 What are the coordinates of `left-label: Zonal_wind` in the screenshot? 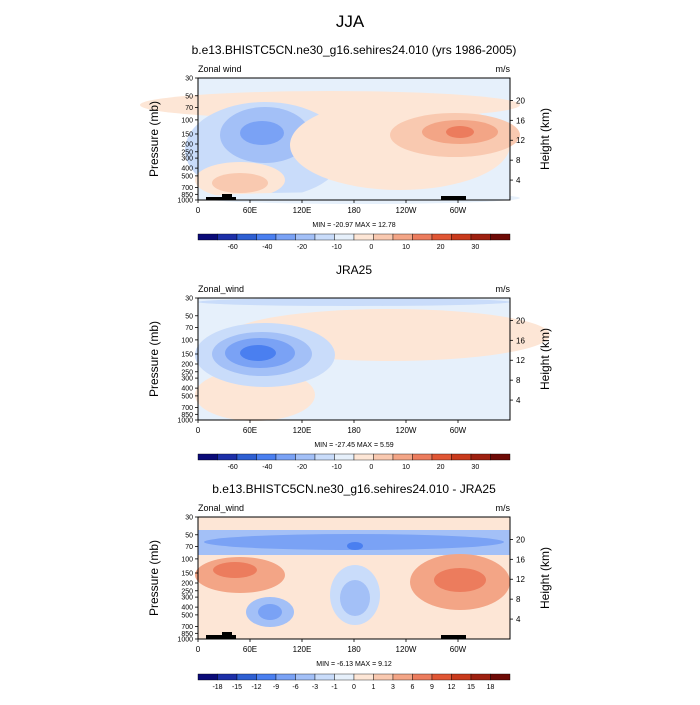 It's located at (221, 508).